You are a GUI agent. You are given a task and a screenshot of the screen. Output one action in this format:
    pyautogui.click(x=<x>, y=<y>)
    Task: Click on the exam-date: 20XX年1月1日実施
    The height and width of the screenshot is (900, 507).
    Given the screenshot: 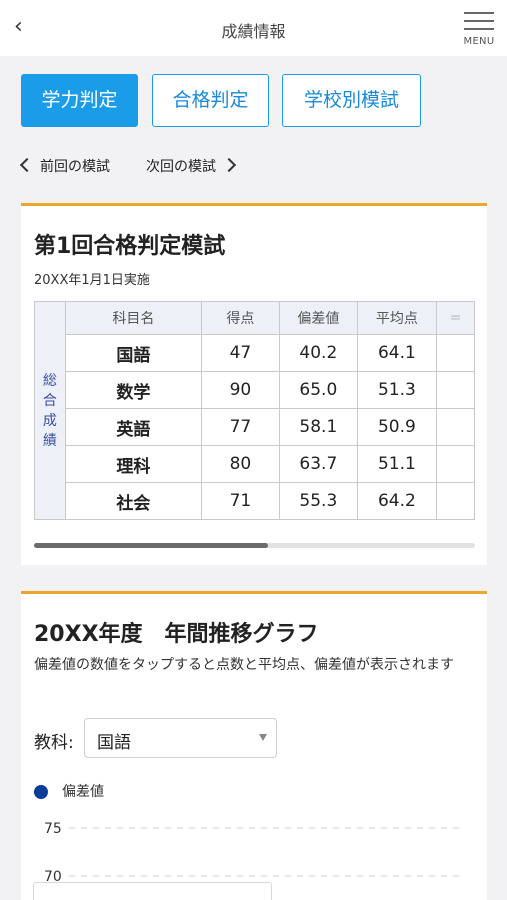 What is the action you would take?
    pyautogui.click(x=92, y=280)
    